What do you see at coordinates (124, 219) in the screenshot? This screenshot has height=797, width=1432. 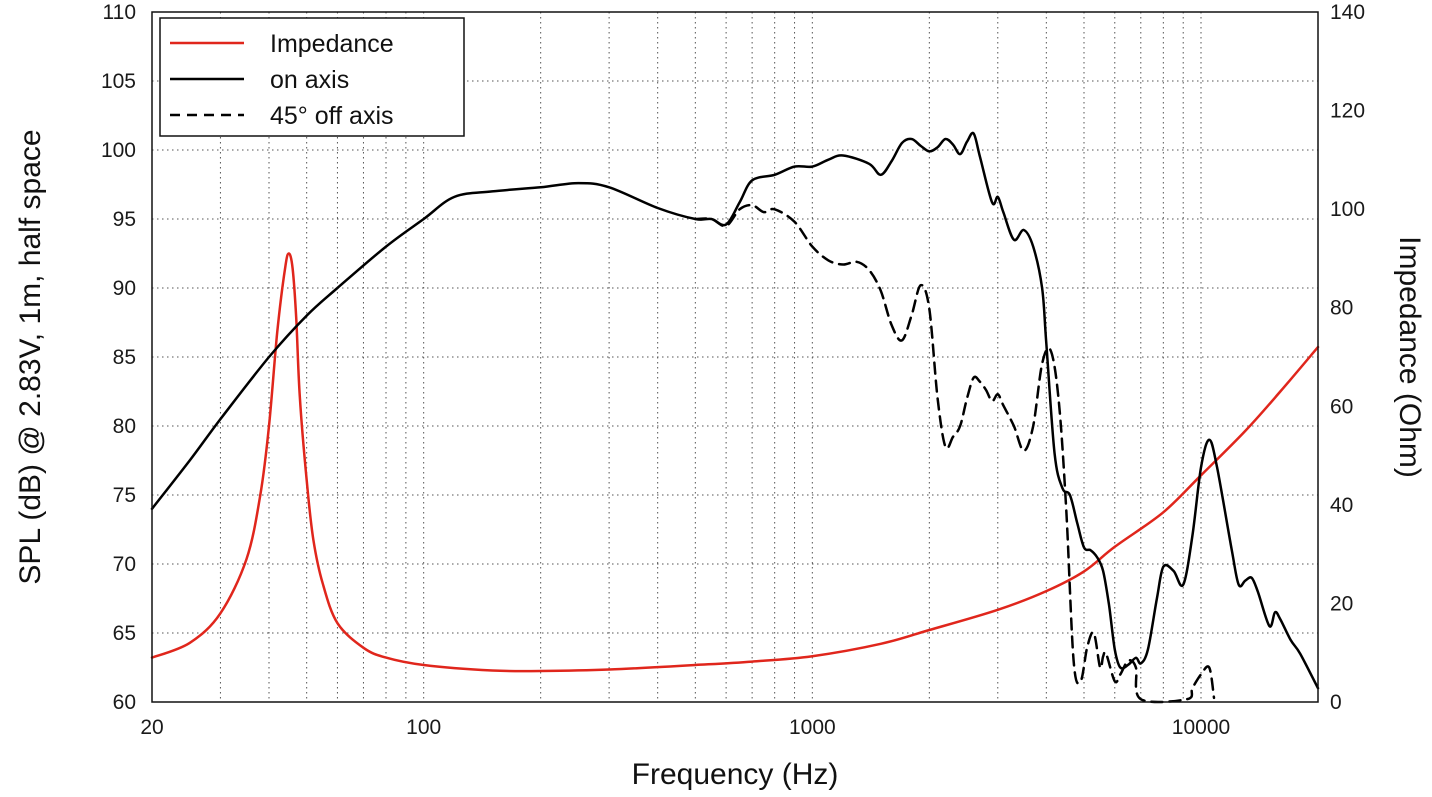 I see `y-left-tick-label-95: 95` at bounding box center [124, 219].